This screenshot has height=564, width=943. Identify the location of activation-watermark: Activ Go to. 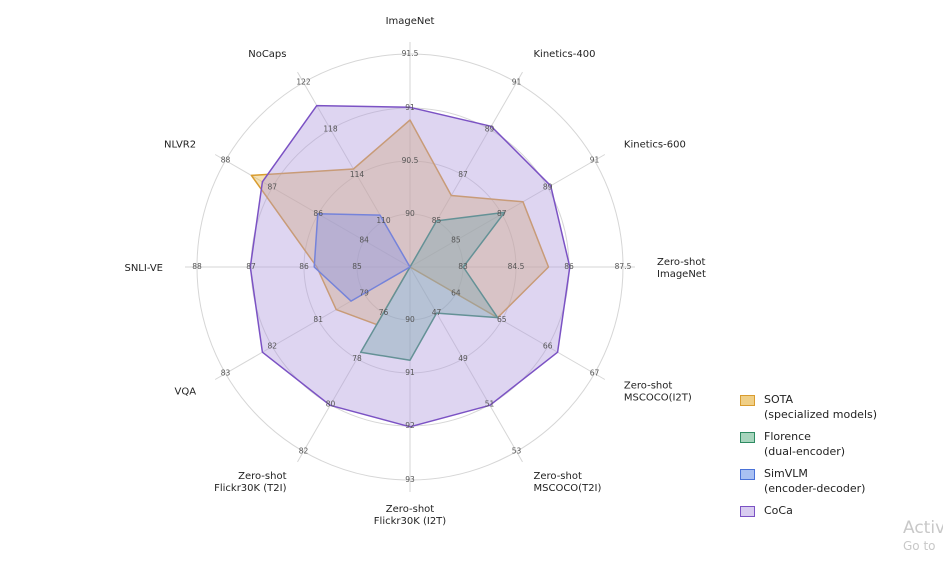
(923, 536).